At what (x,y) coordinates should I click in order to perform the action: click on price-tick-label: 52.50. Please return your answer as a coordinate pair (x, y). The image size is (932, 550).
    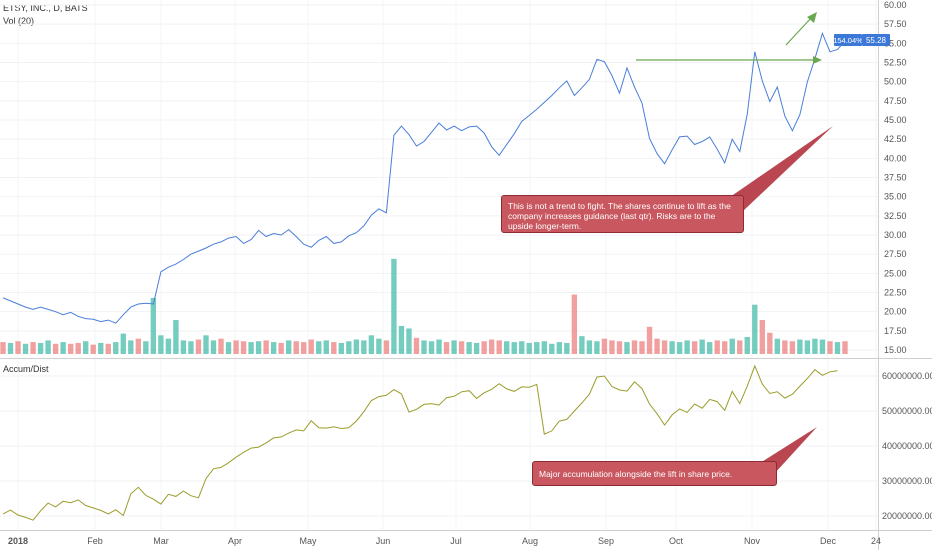
    Looking at the image, I should click on (895, 63).